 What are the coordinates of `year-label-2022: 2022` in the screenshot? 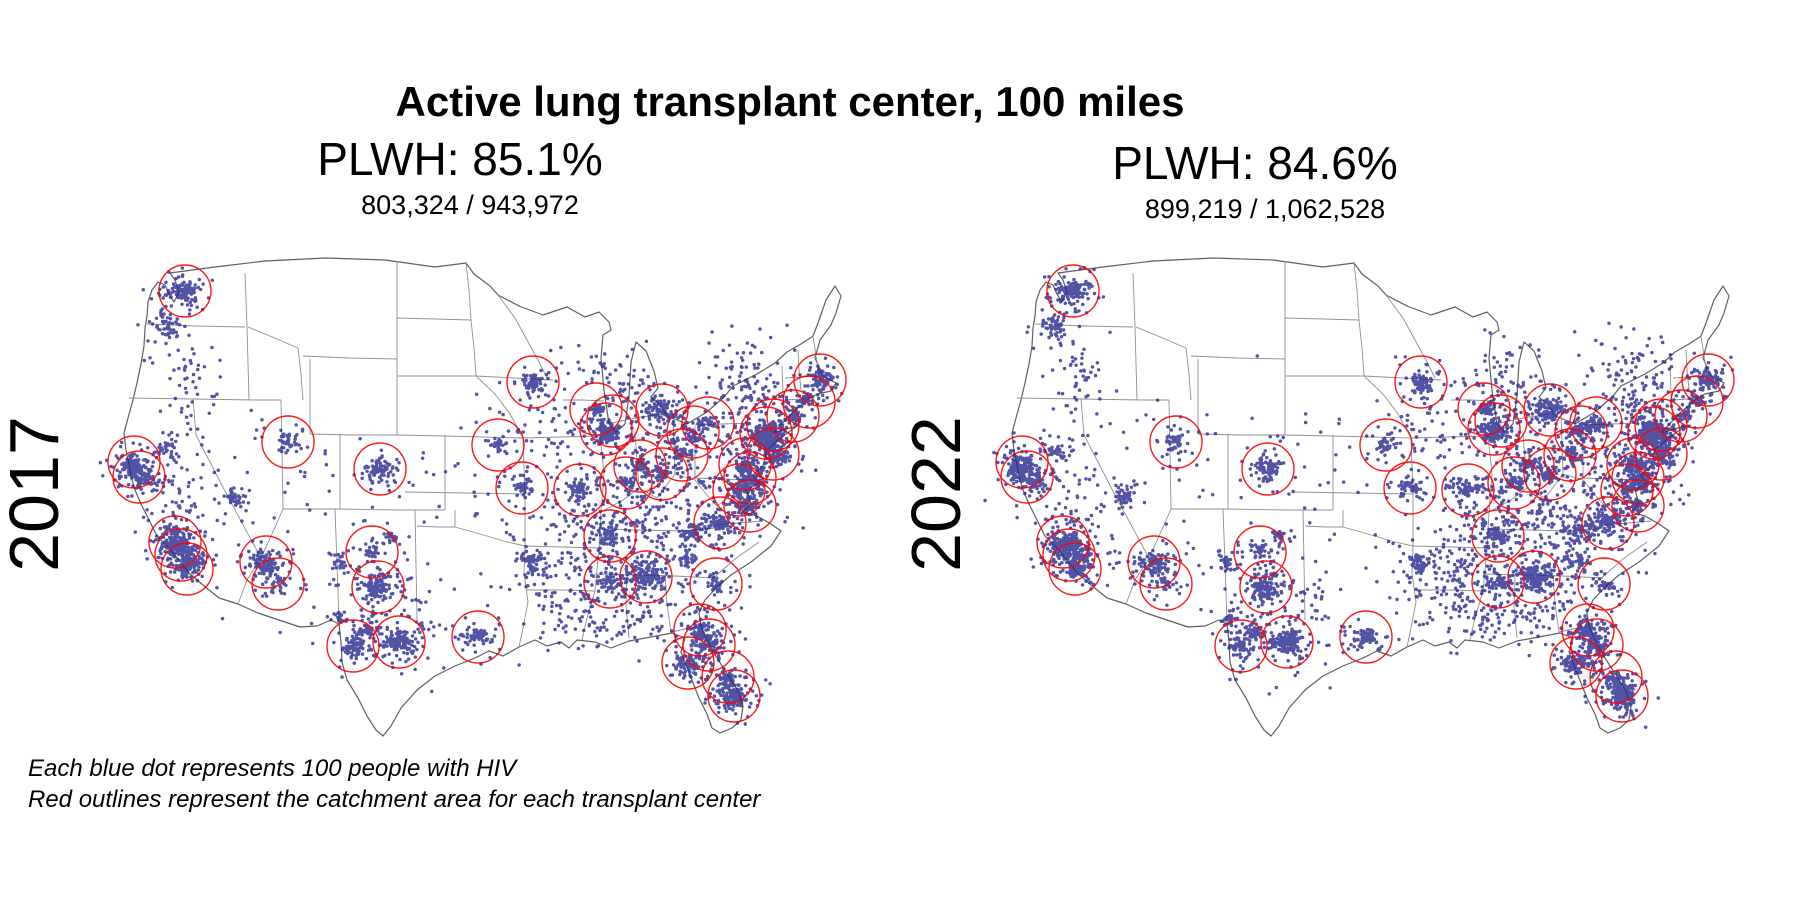 It's located at (936, 494).